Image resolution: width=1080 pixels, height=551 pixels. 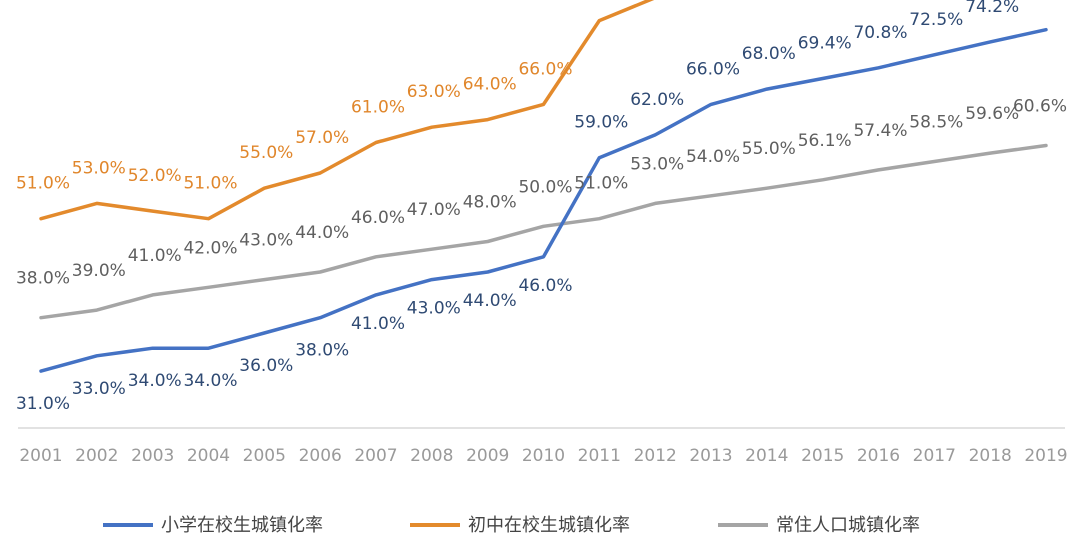 I want to click on data-label: 72.5%, so click(x=936, y=20).